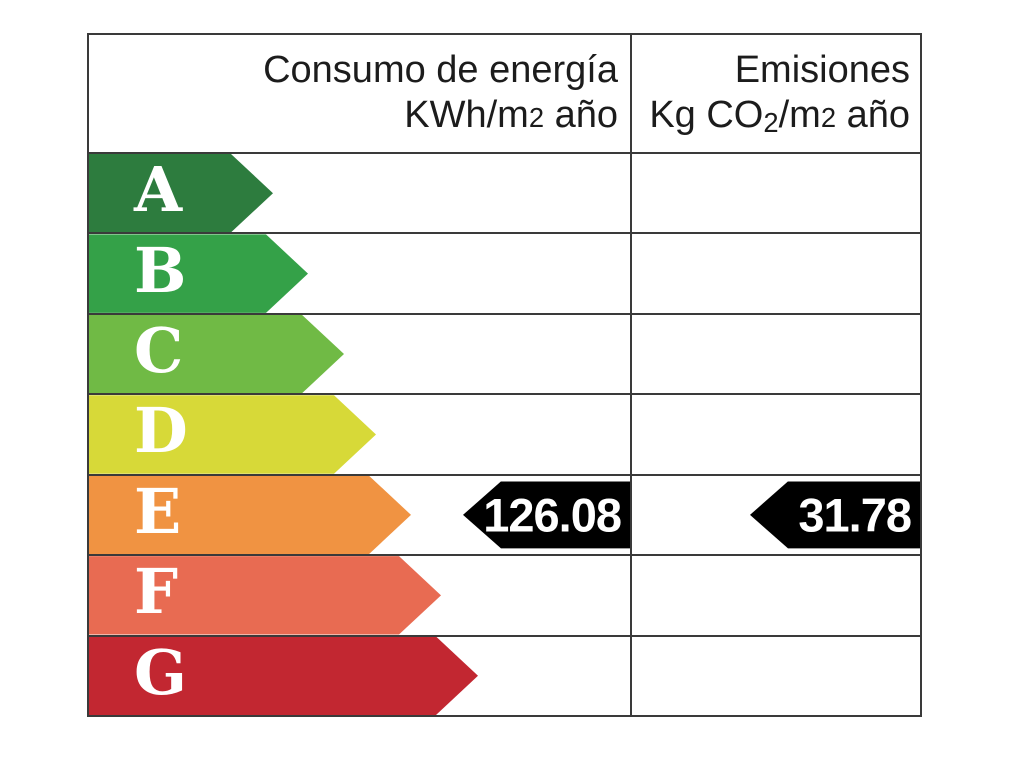 The height and width of the screenshot is (765, 1020). I want to click on rating-row-g: G, so click(504, 674).